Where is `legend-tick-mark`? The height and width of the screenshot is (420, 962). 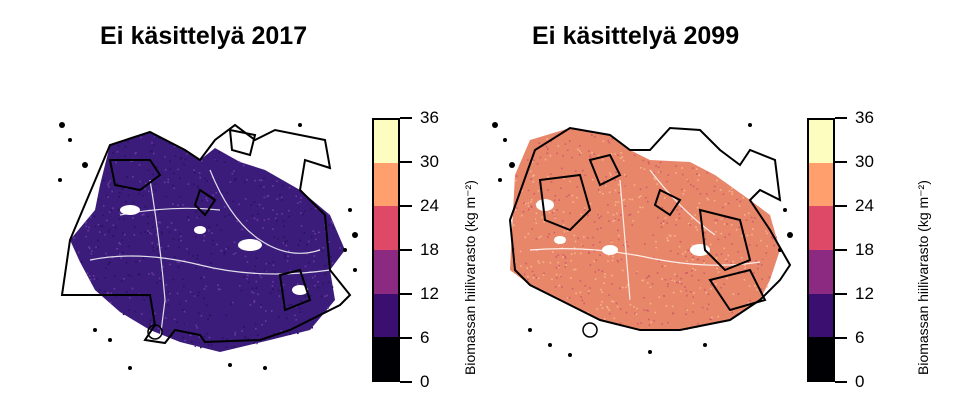
legend-tick-mark is located at coordinates (841, 382).